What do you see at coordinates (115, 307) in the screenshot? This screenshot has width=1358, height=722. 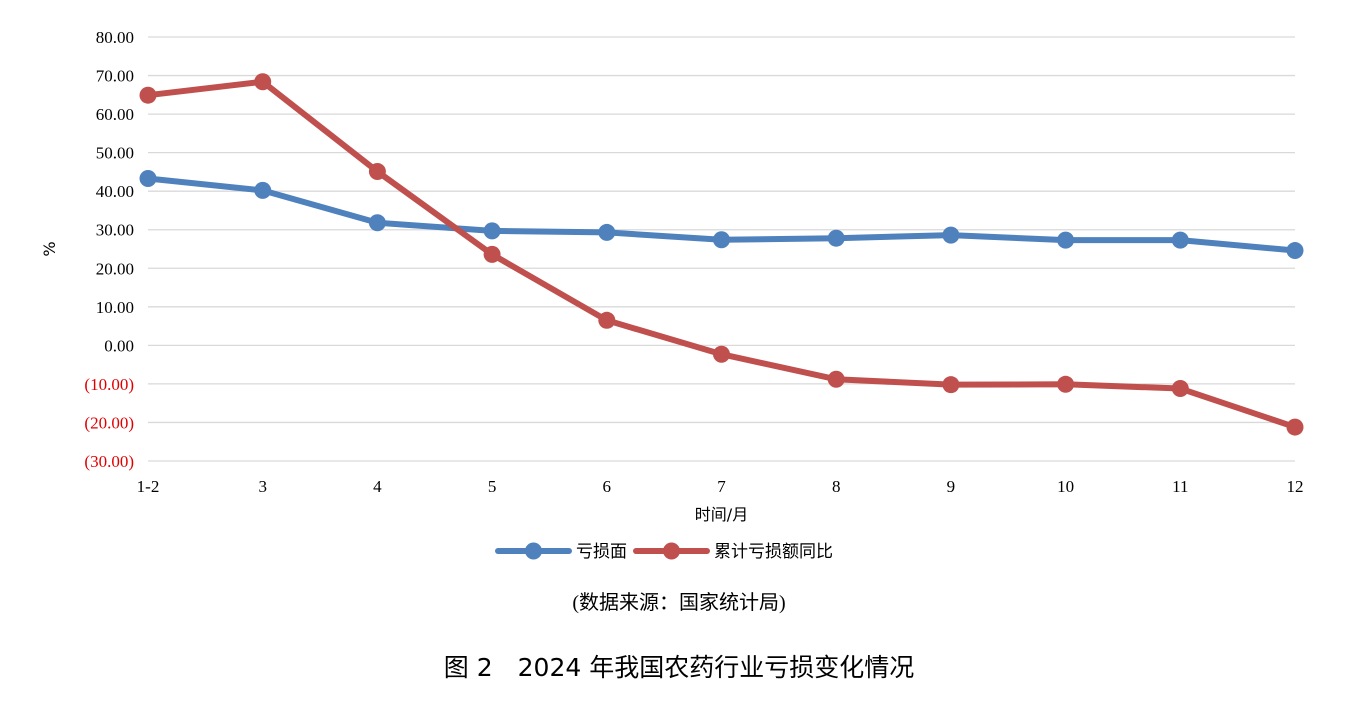 I see `y-tick-label: 10.00` at bounding box center [115, 307].